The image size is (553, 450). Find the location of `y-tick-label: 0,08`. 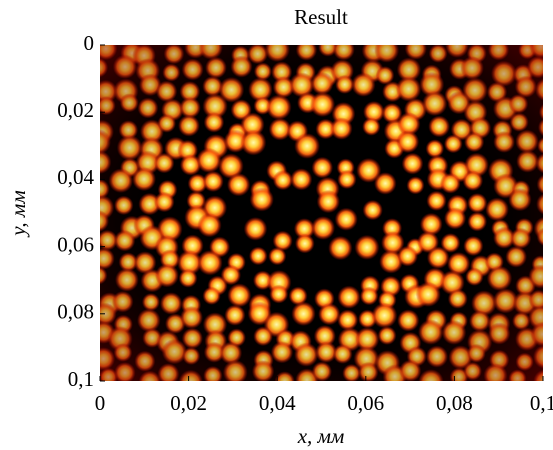

y-tick-label: 0,08 is located at coordinates (75, 312).